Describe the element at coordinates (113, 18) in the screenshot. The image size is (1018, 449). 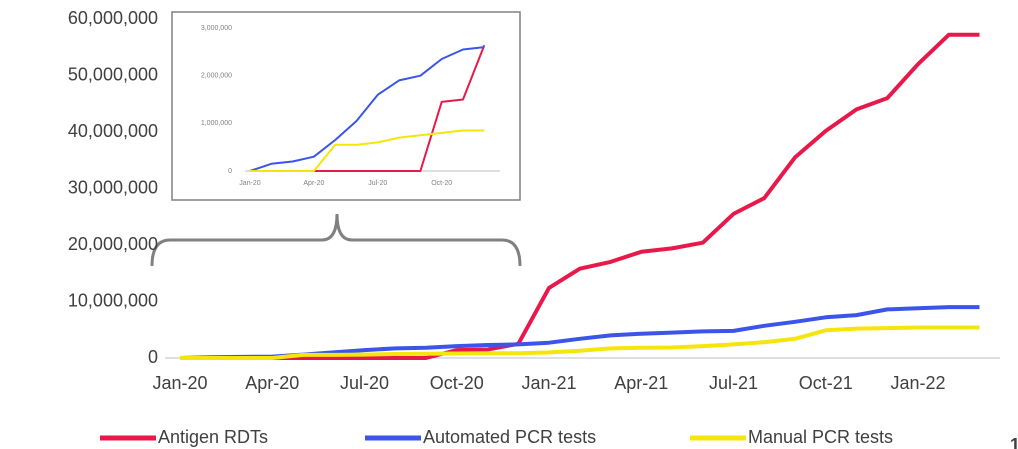
I see `y-tick-label: 60,000,000` at that location.